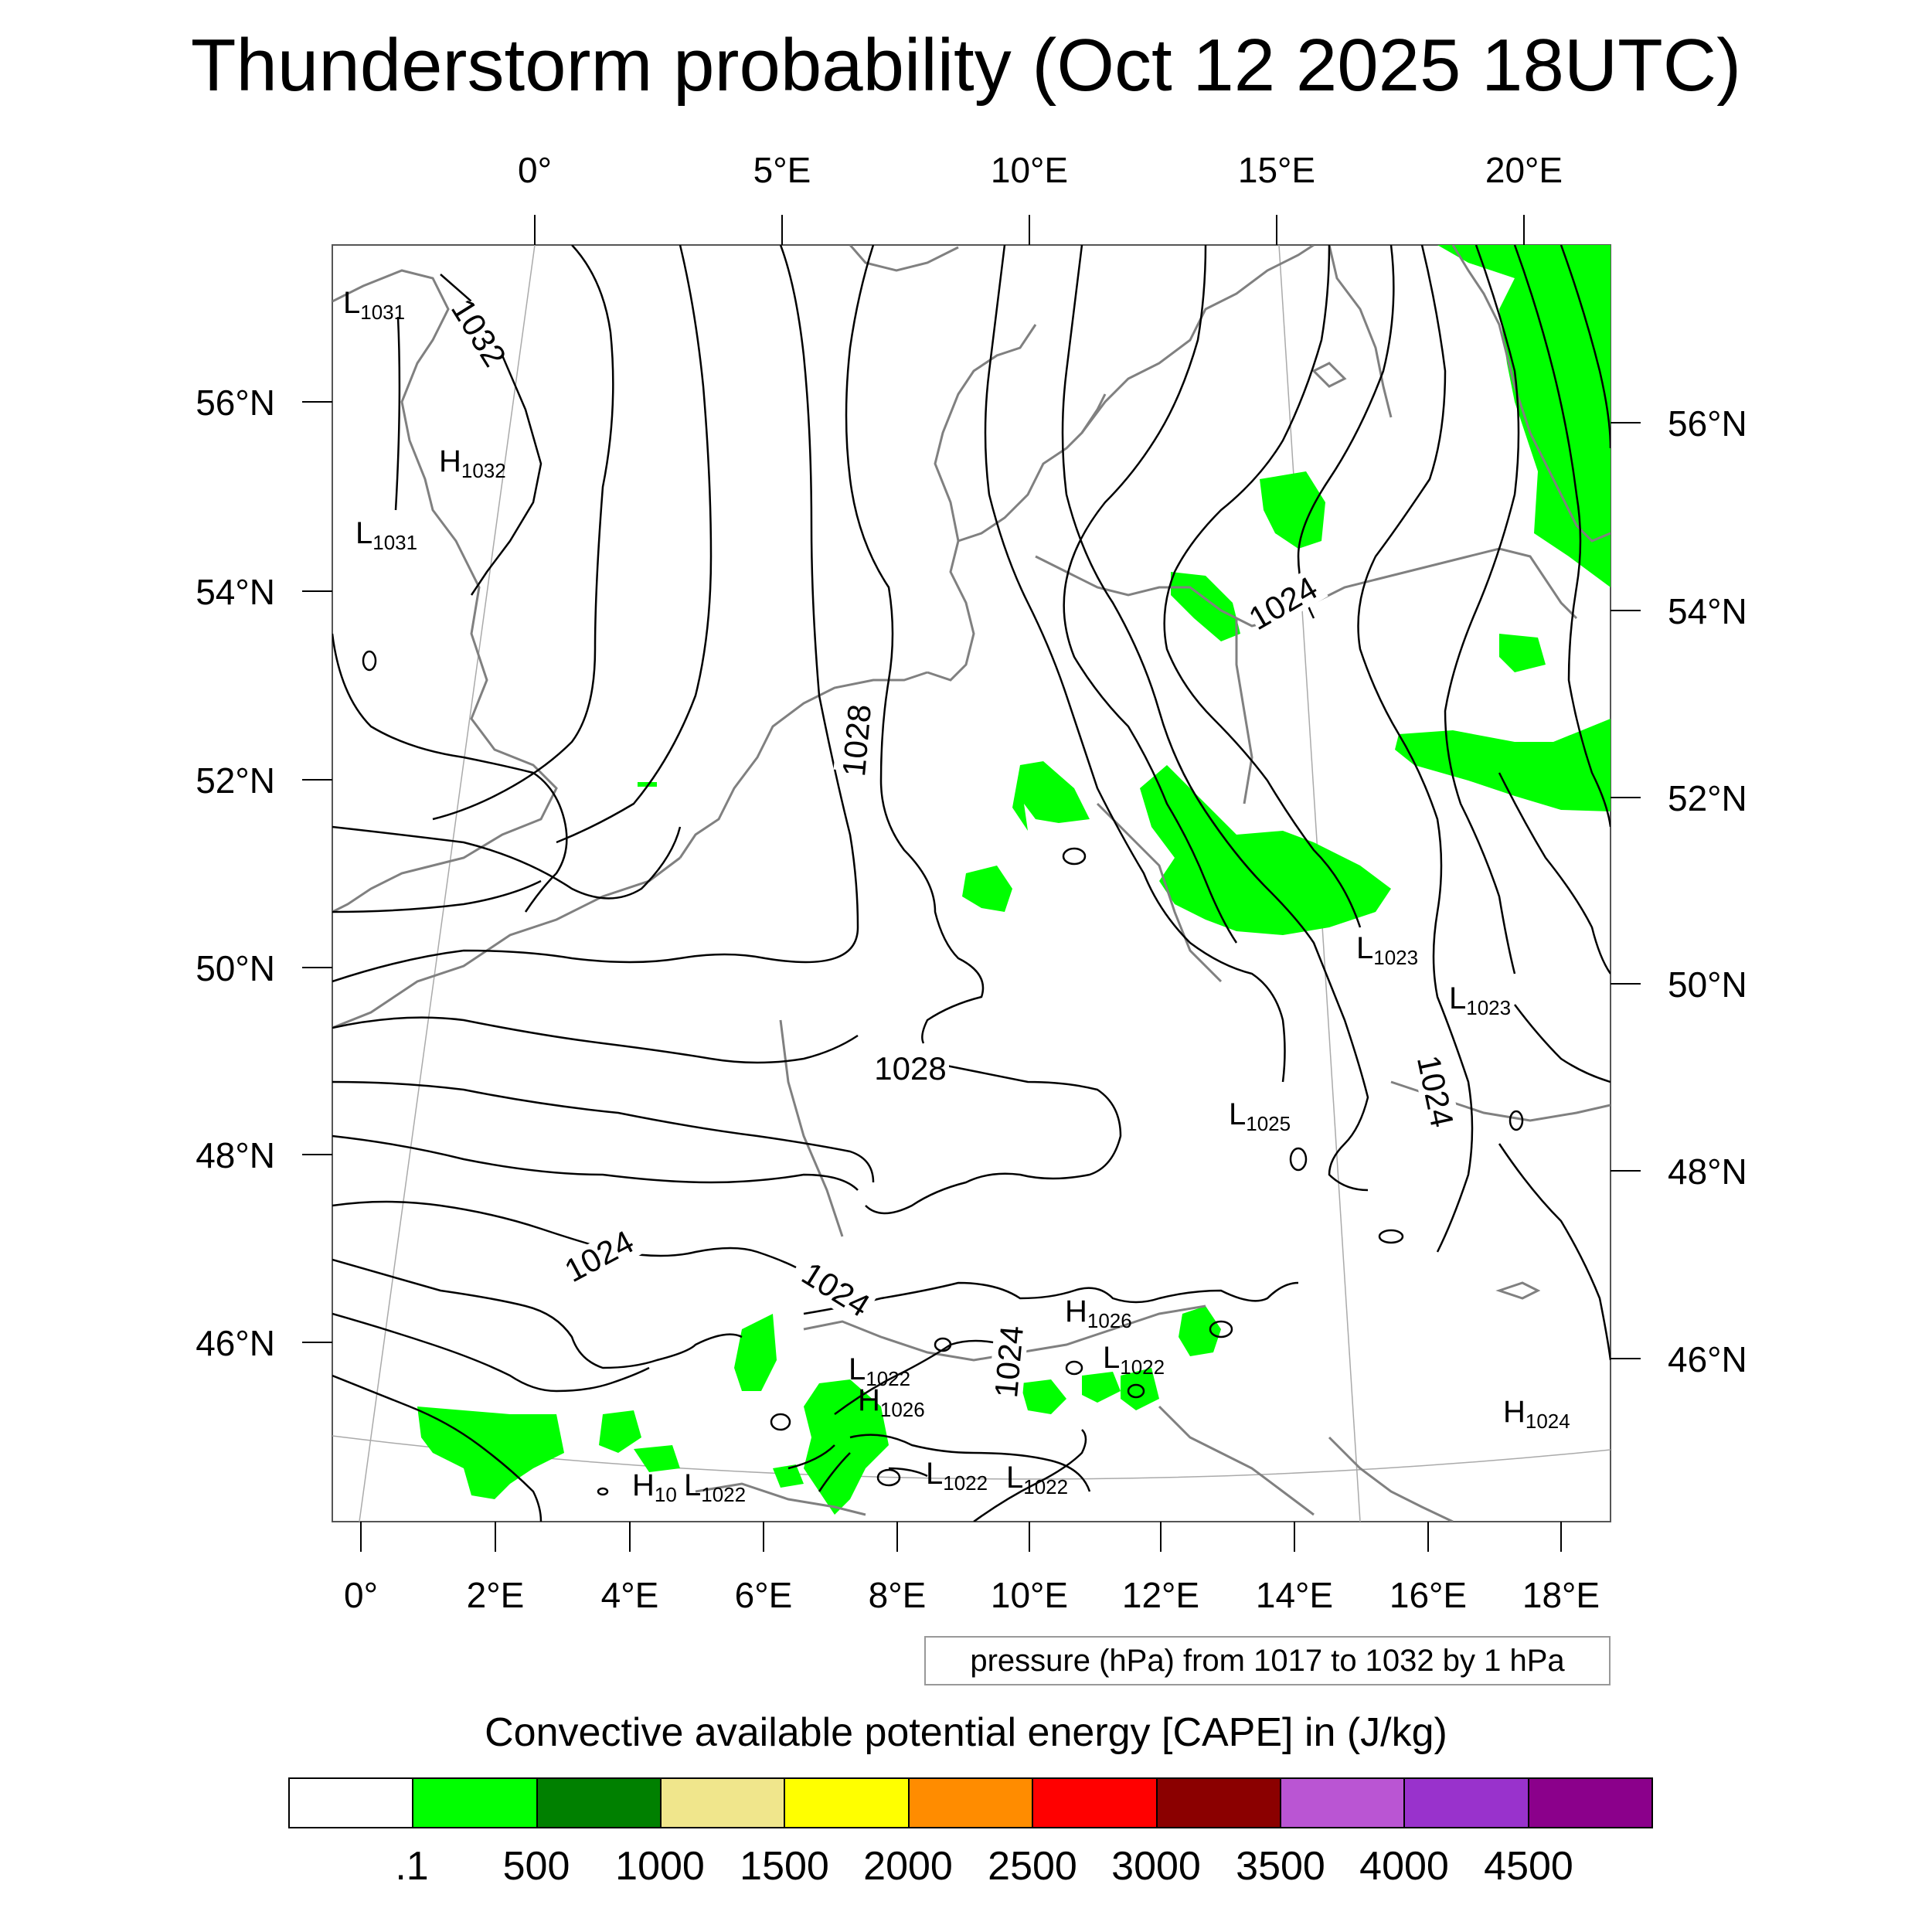  What do you see at coordinates (660, 1867) in the screenshot?
I see `colorbar-label: 1000` at bounding box center [660, 1867].